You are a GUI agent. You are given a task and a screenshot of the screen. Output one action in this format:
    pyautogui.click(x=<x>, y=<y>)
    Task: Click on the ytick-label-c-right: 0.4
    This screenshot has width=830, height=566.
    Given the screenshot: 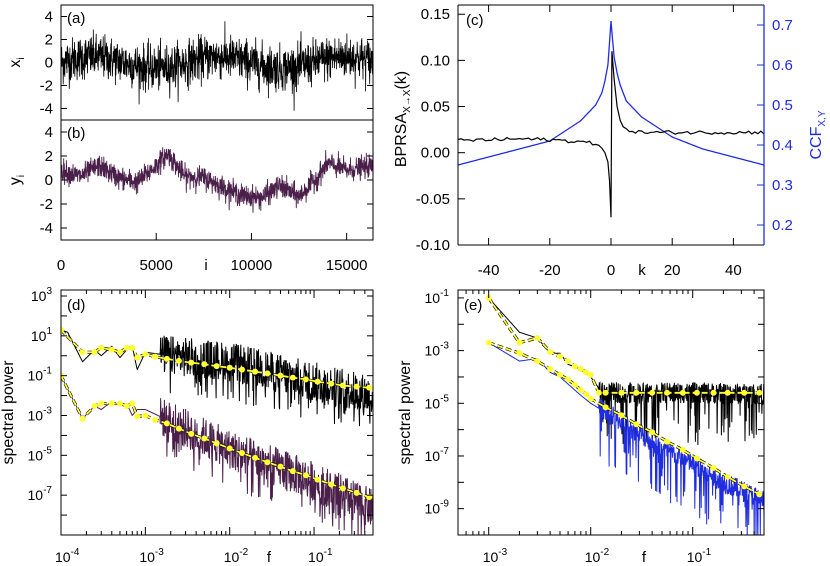 What is the action you would take?
    pyautogui.click(x=782, y=145)
    